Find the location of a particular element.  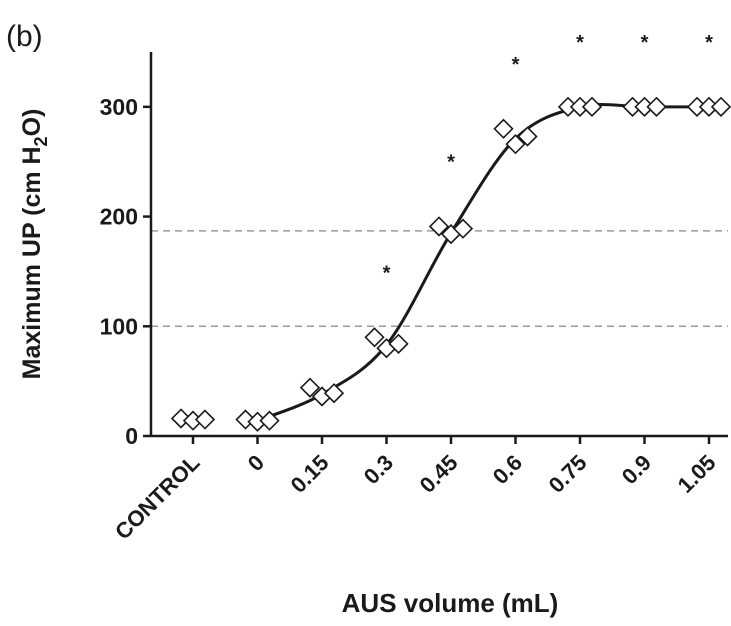

x-tick-label: 0.75 is located at coordinates (568, 474).